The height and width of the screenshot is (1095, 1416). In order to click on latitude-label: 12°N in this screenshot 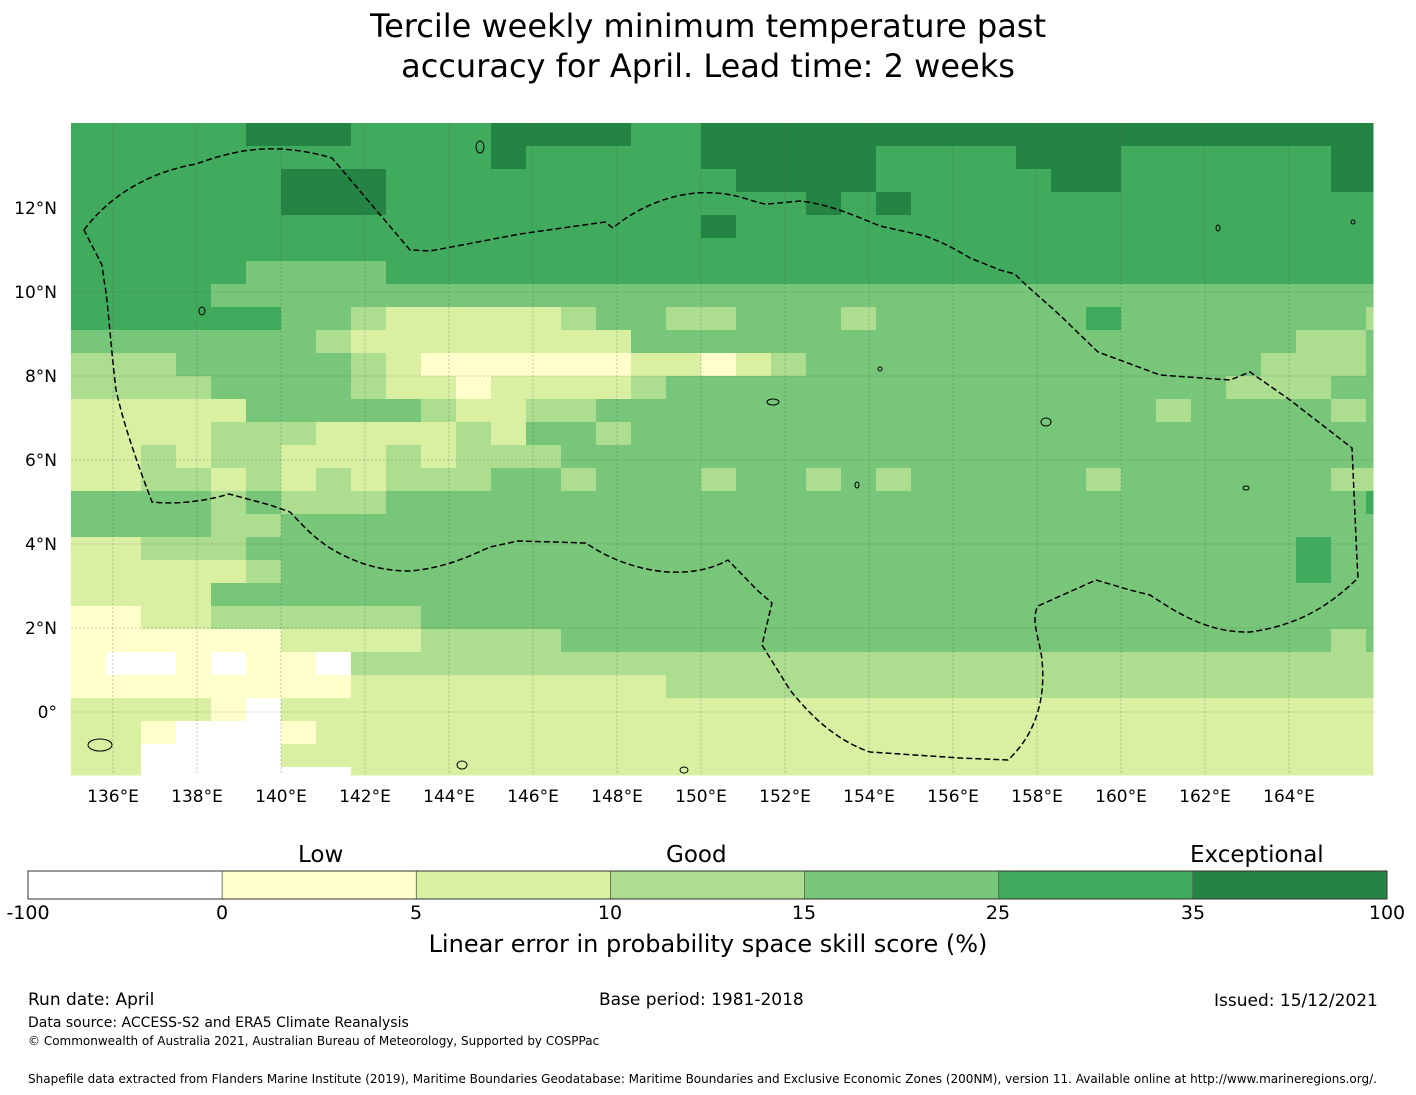, I will do `click(35, 209)`.